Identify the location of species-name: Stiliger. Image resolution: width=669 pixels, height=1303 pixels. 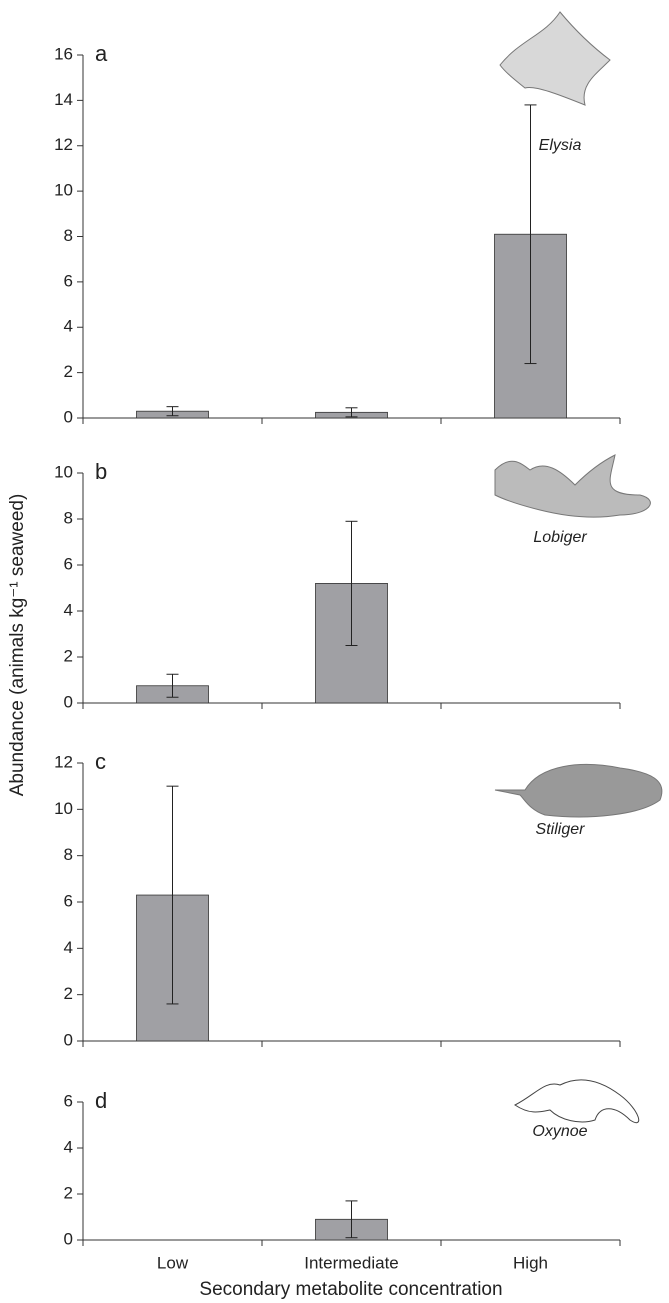
(561, 829).